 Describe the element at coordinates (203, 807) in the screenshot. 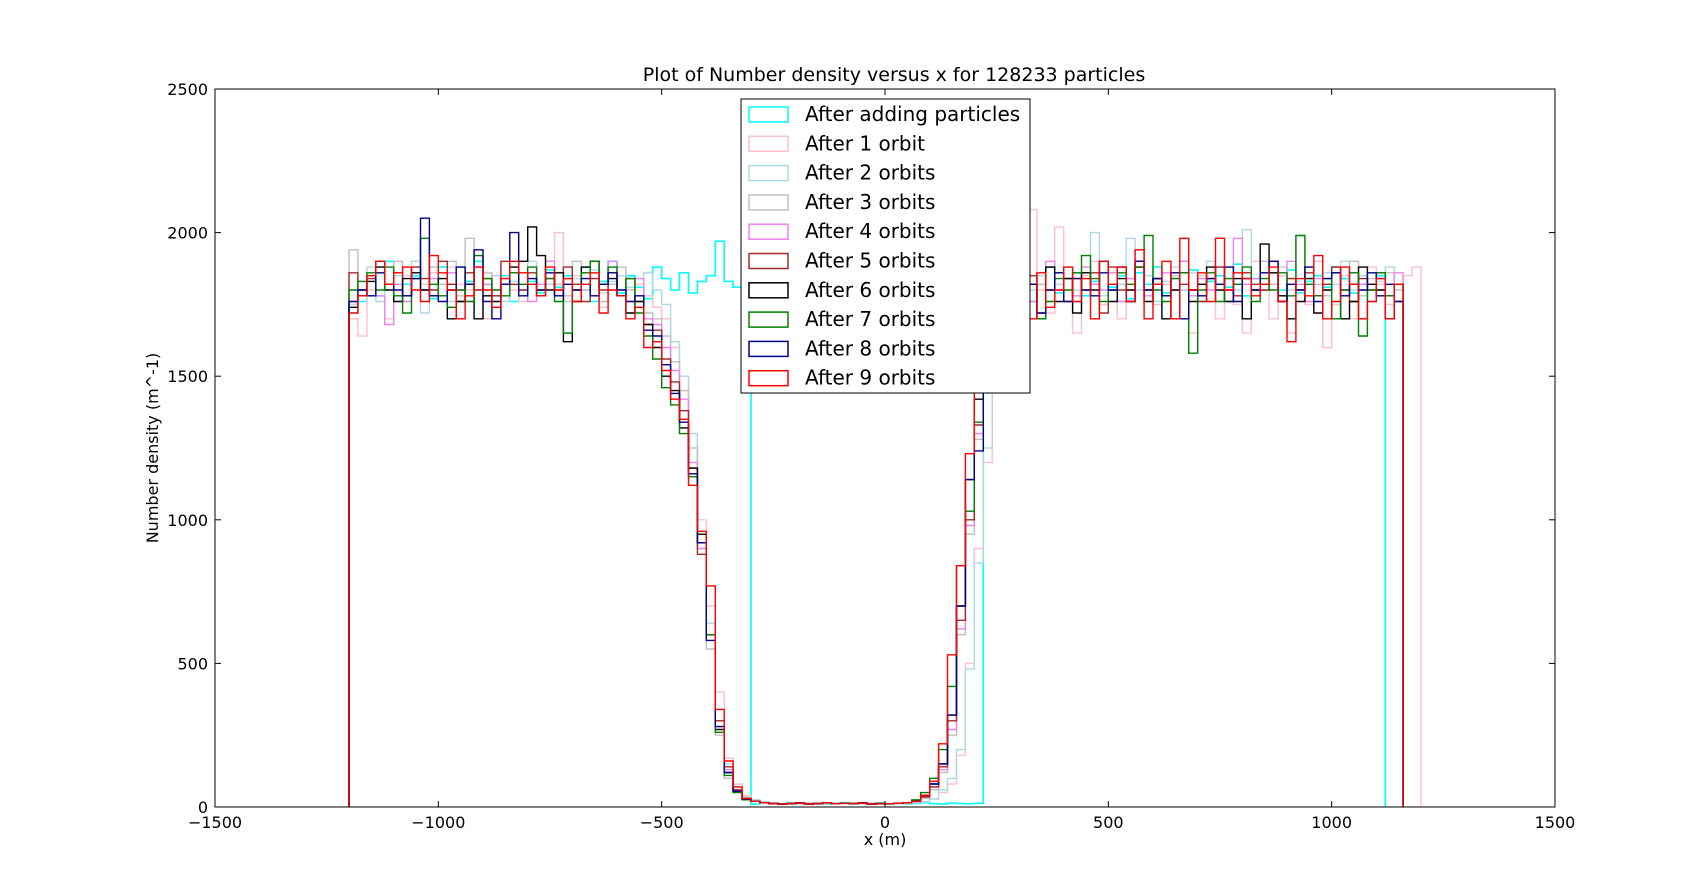

I see `y-tick-label: 0` at that location.